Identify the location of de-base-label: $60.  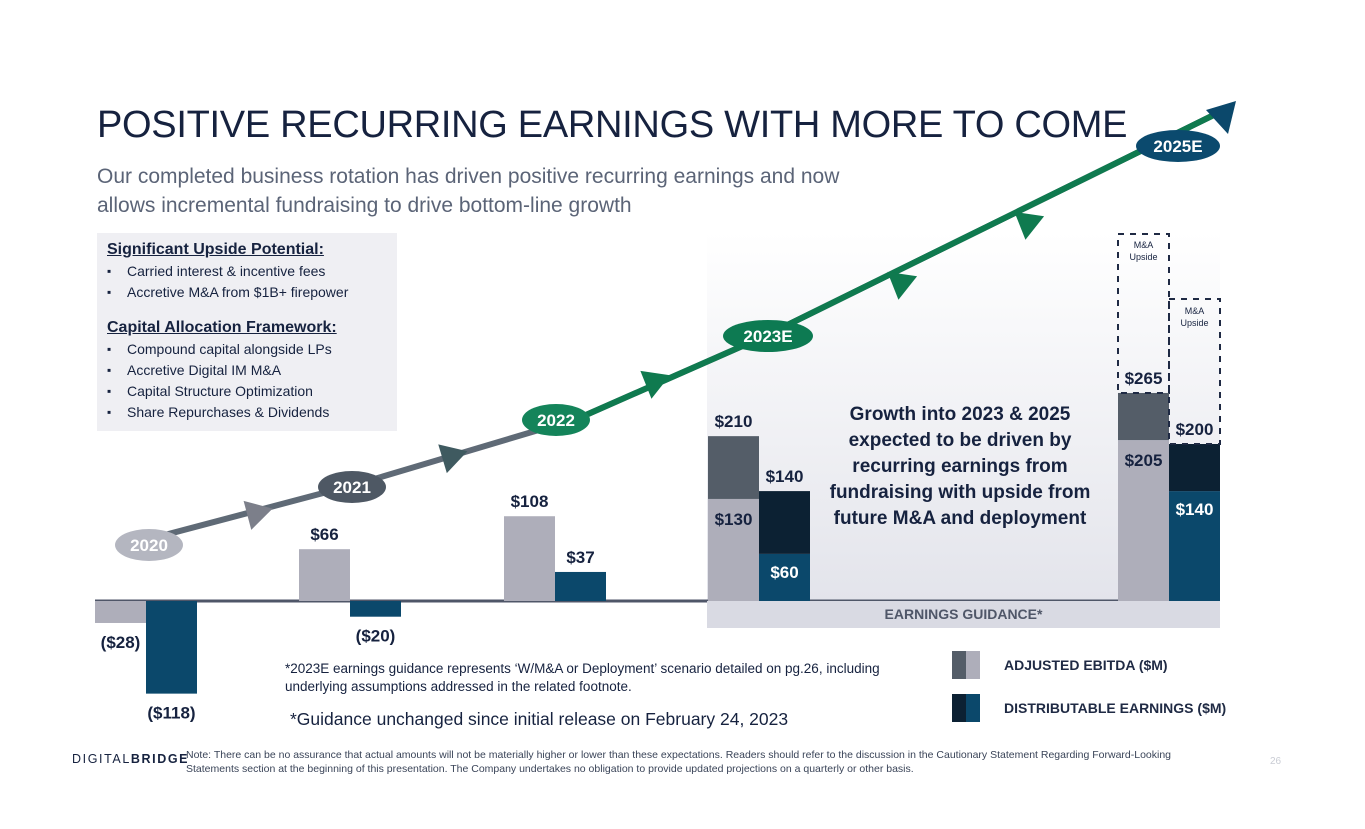
(784, 572).